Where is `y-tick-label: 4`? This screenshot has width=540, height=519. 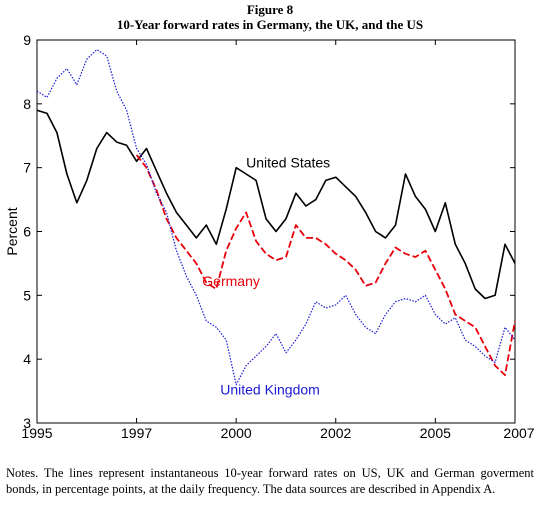
y-tick-label: 4 is located at coordinates (27, 359).